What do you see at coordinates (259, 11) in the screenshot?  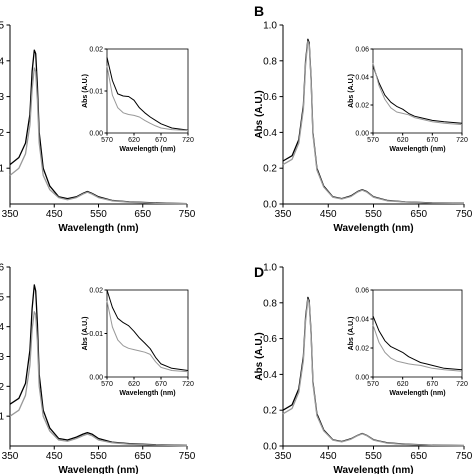 I see `panel-letter: B` at bounding box center [259, 11].